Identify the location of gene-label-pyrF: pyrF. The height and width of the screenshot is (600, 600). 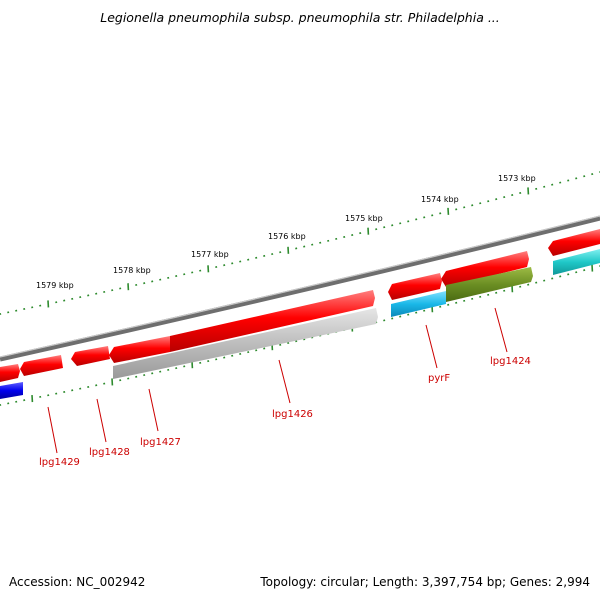
(439, 378).